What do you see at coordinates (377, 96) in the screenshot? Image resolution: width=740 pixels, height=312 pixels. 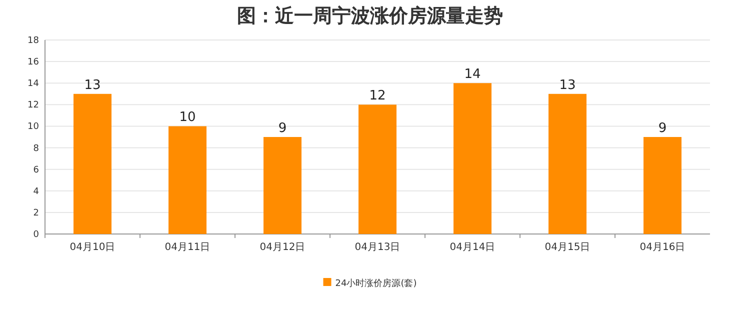 I see `data-label: 12` at bounding box center [377, 96].